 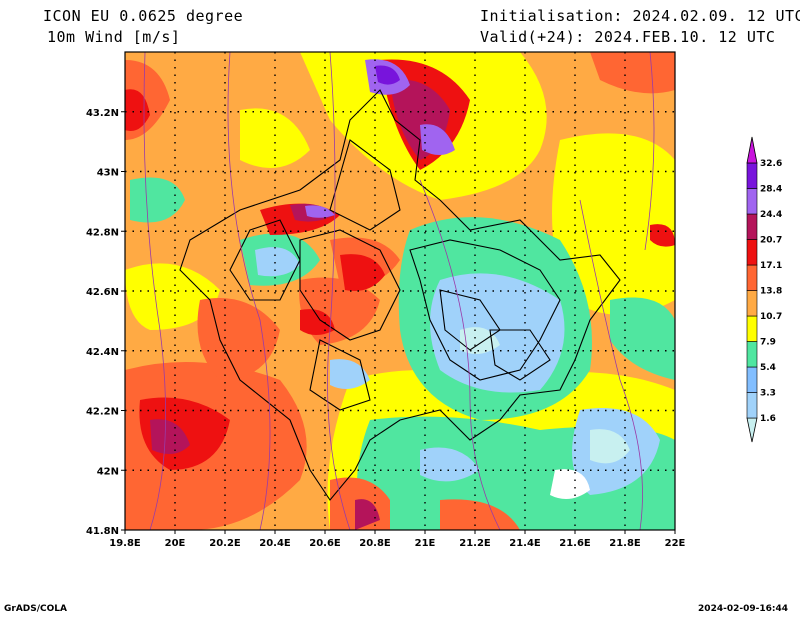 What do you see at coordinates (768, 343) in the screenshot?
I see `colorbar-label: 7.9` at bounding box center [768, 343].